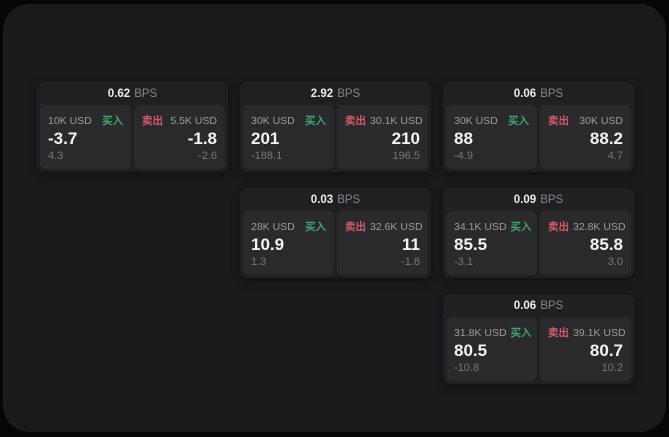 Image resolution: width=669 pixels, height=437 pixels. I want to click on buy-sub-value: 1.3, so click(259, 262).